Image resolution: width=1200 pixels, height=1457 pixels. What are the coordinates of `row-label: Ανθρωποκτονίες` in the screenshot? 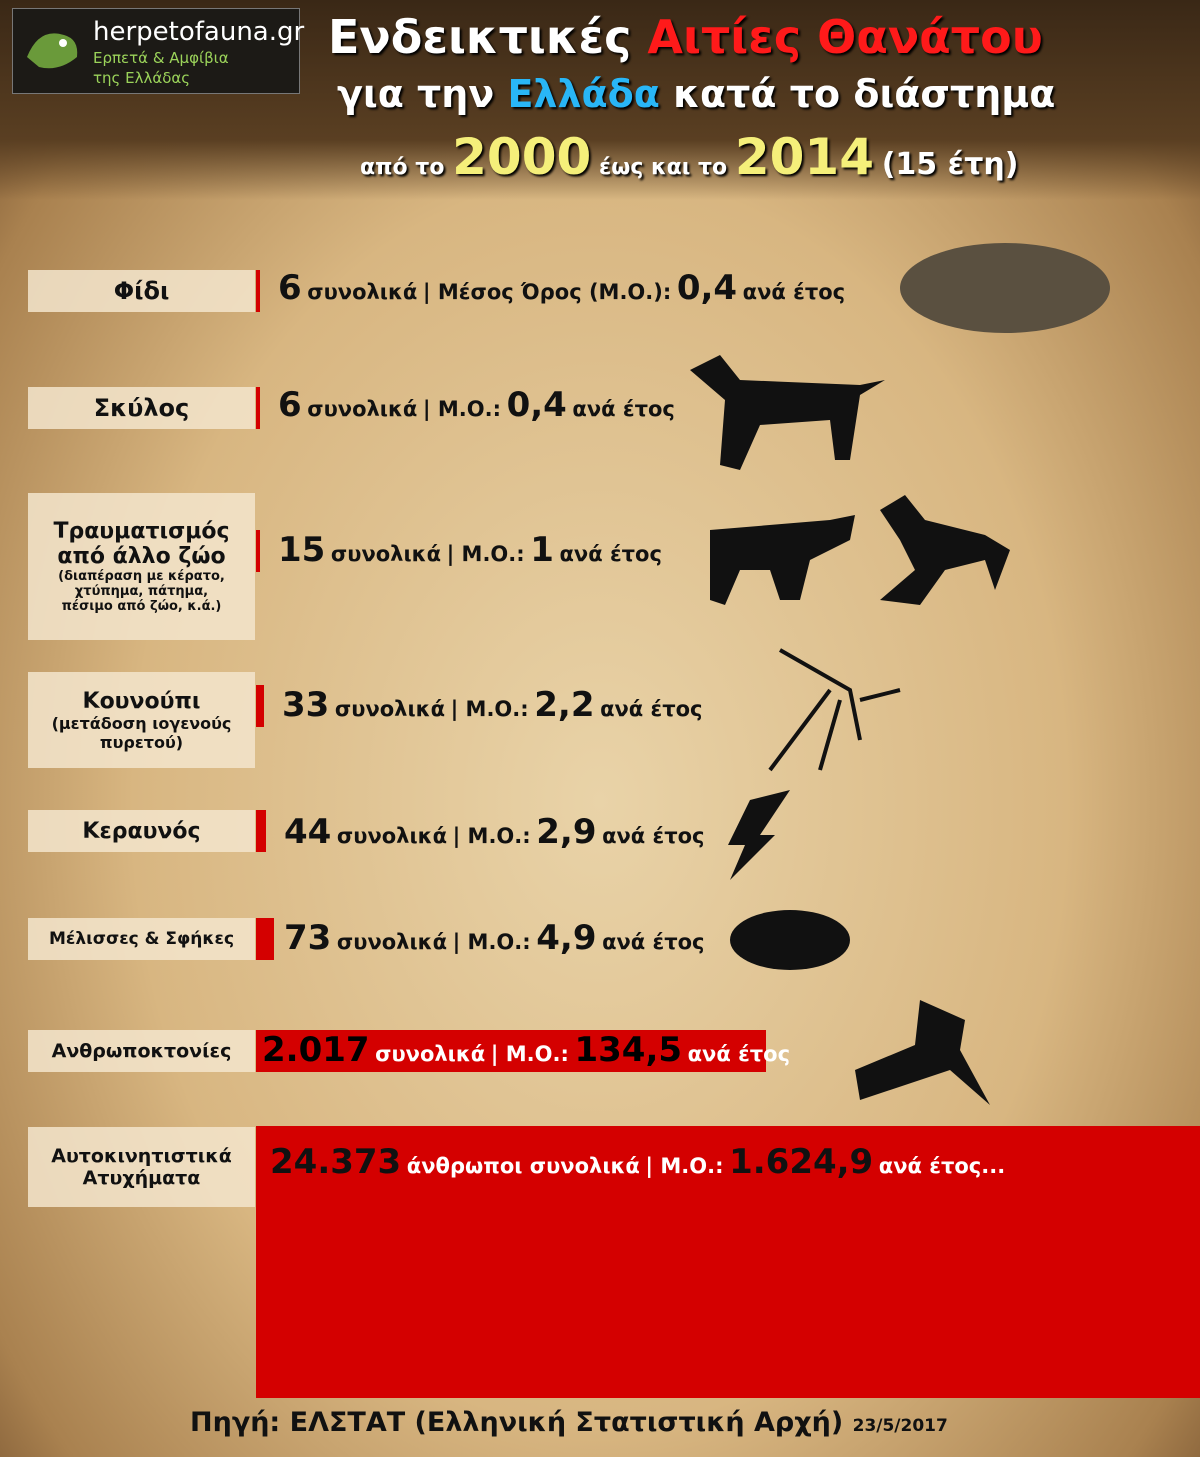 It's located at (141, 1051).